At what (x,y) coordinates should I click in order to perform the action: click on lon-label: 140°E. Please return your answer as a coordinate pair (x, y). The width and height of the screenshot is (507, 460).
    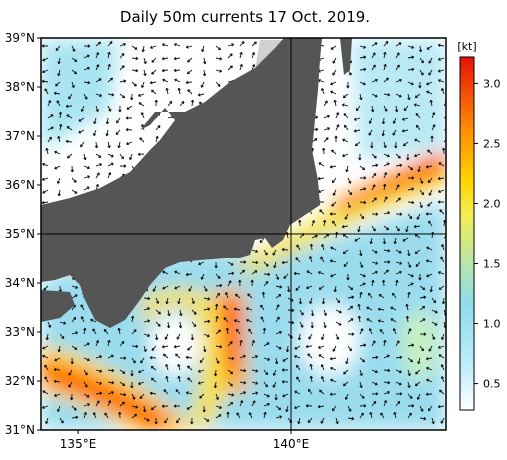
    Looking at the image, I should click on (291, 444).